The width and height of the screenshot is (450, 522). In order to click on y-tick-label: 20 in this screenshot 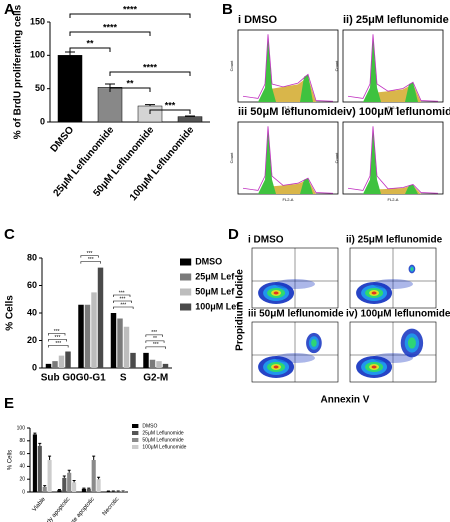, I will do `click(32, 340)`.